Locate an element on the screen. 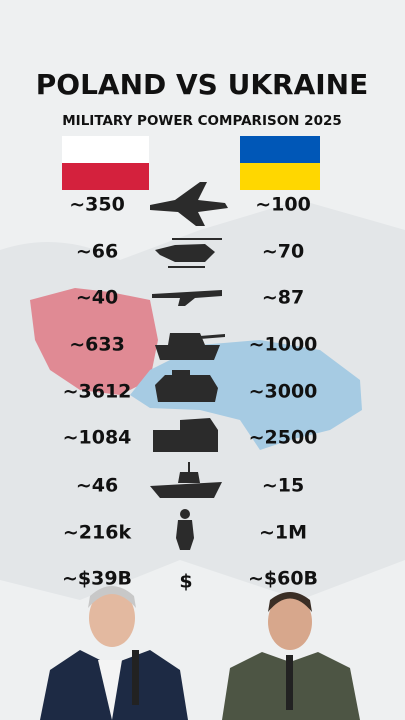 Image resolution: width=405 pixels, height=720 pixels. ukraine-value: ~87 is located at coordinates (283, 298).